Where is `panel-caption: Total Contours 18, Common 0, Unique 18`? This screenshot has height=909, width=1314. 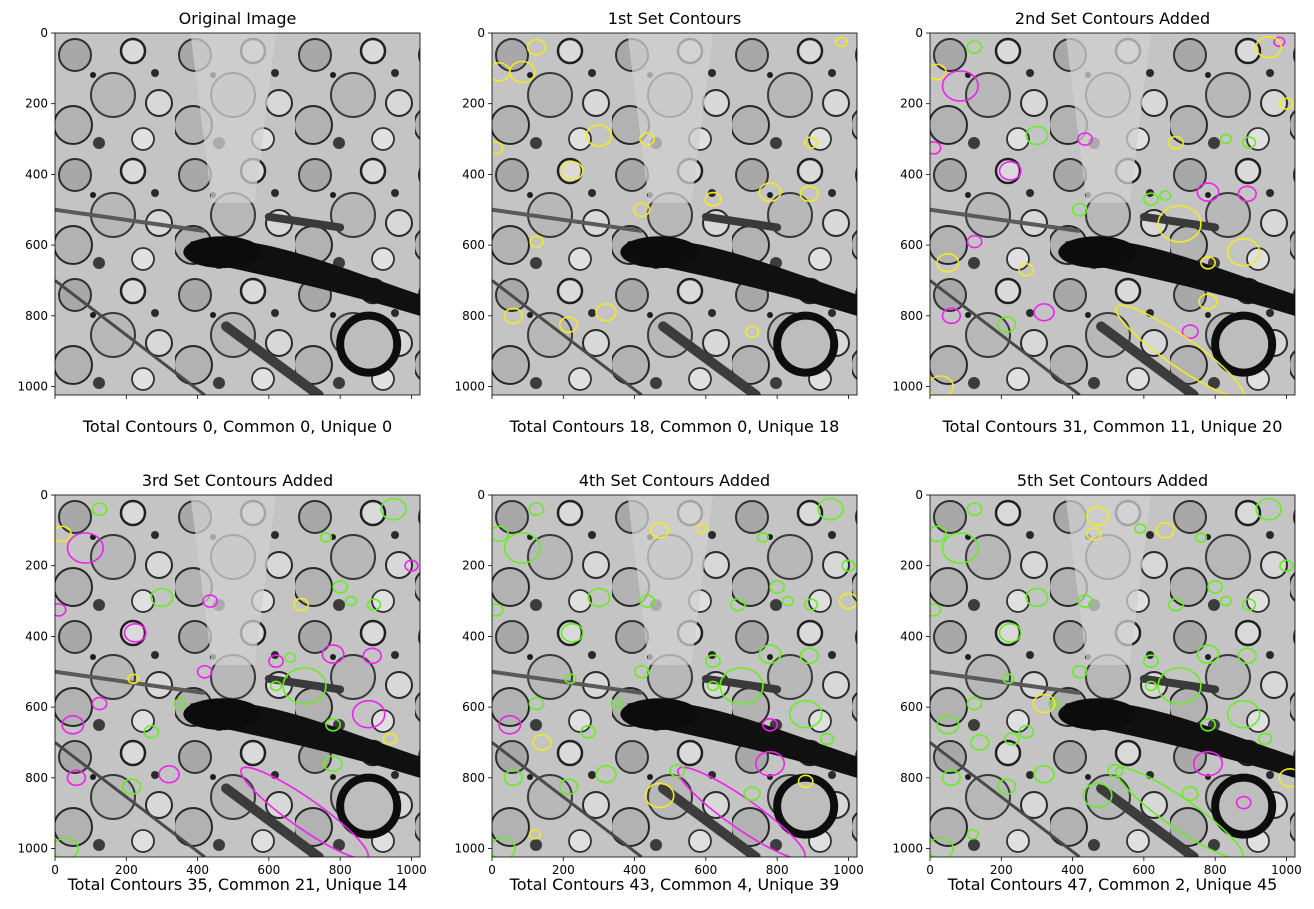
panel-caption: Total Contours 18, Common 0, Unique 18 is located at coordinates (674, 426).